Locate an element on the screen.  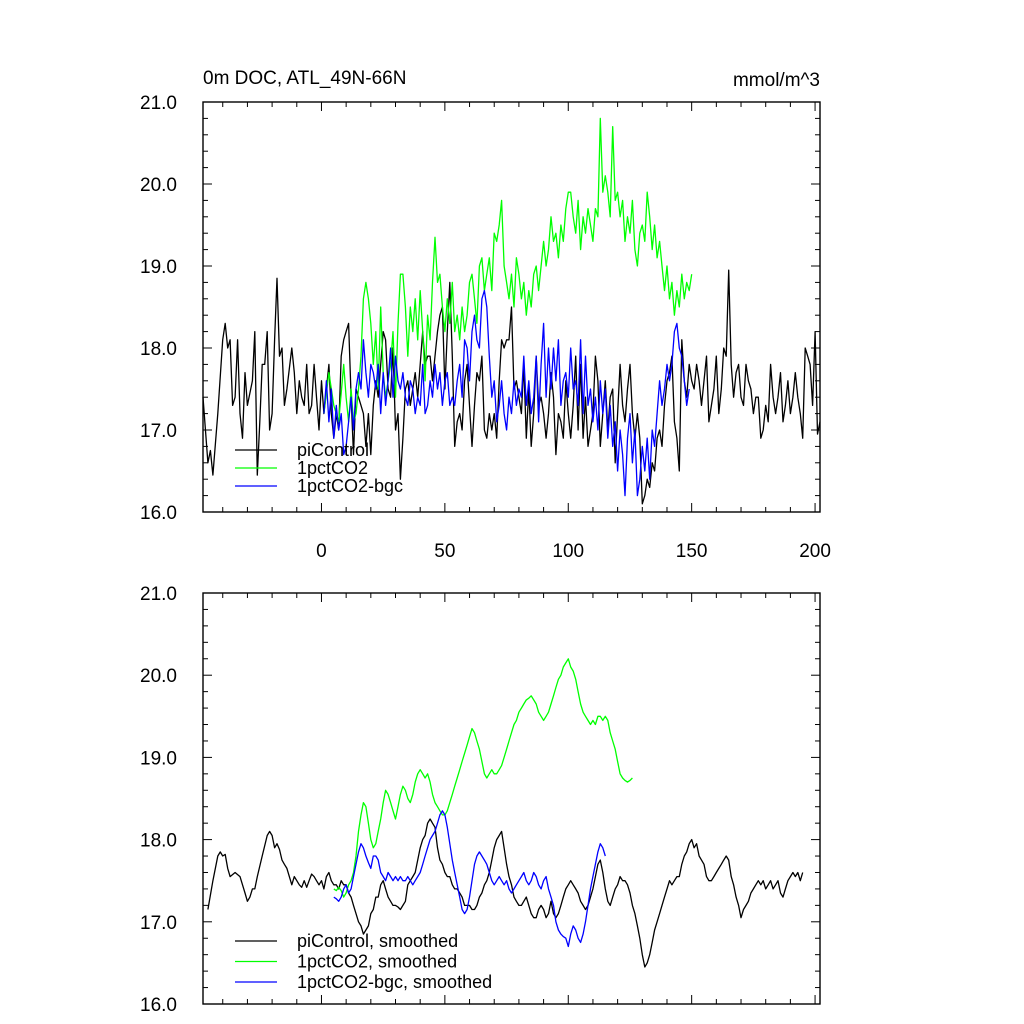
series-line-1pctco2 is located at coordinates (508, 270).